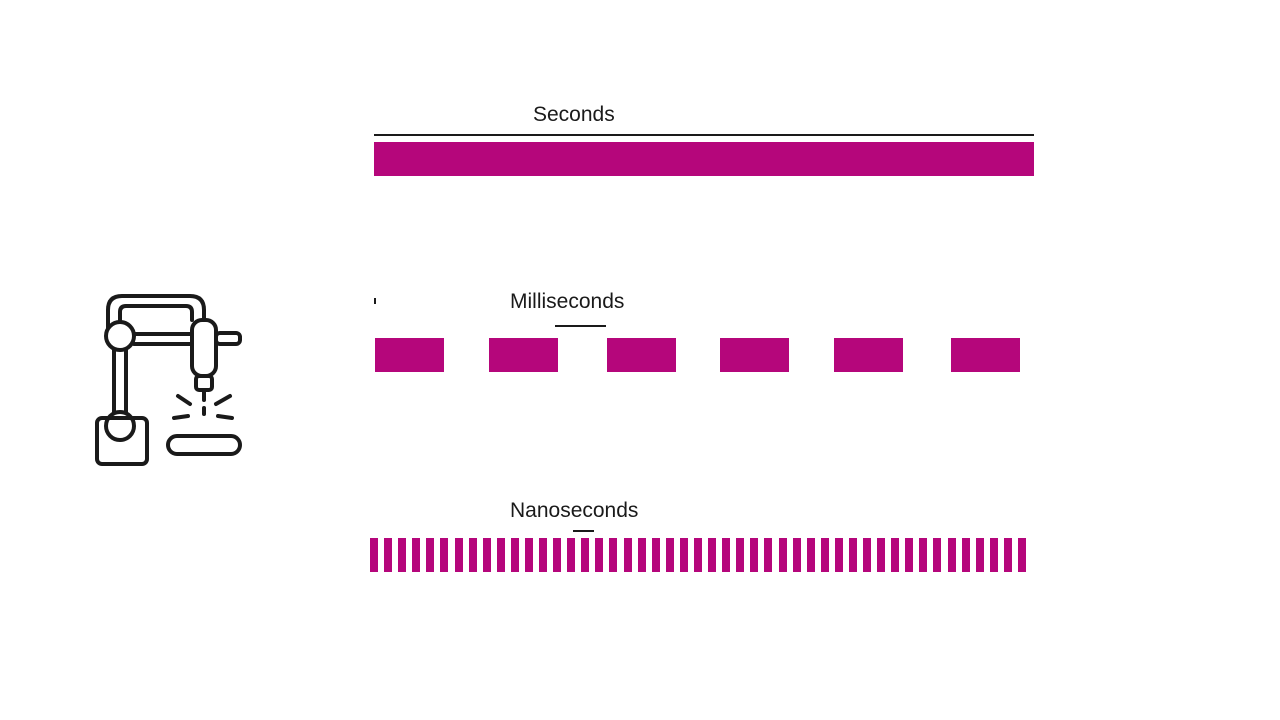 Image resolution: width=1280 pixels, height=720 pixels. Describe the element at coordinates (574, 114) in the screenshot. I see `seconds-label: Seconds` at that location.